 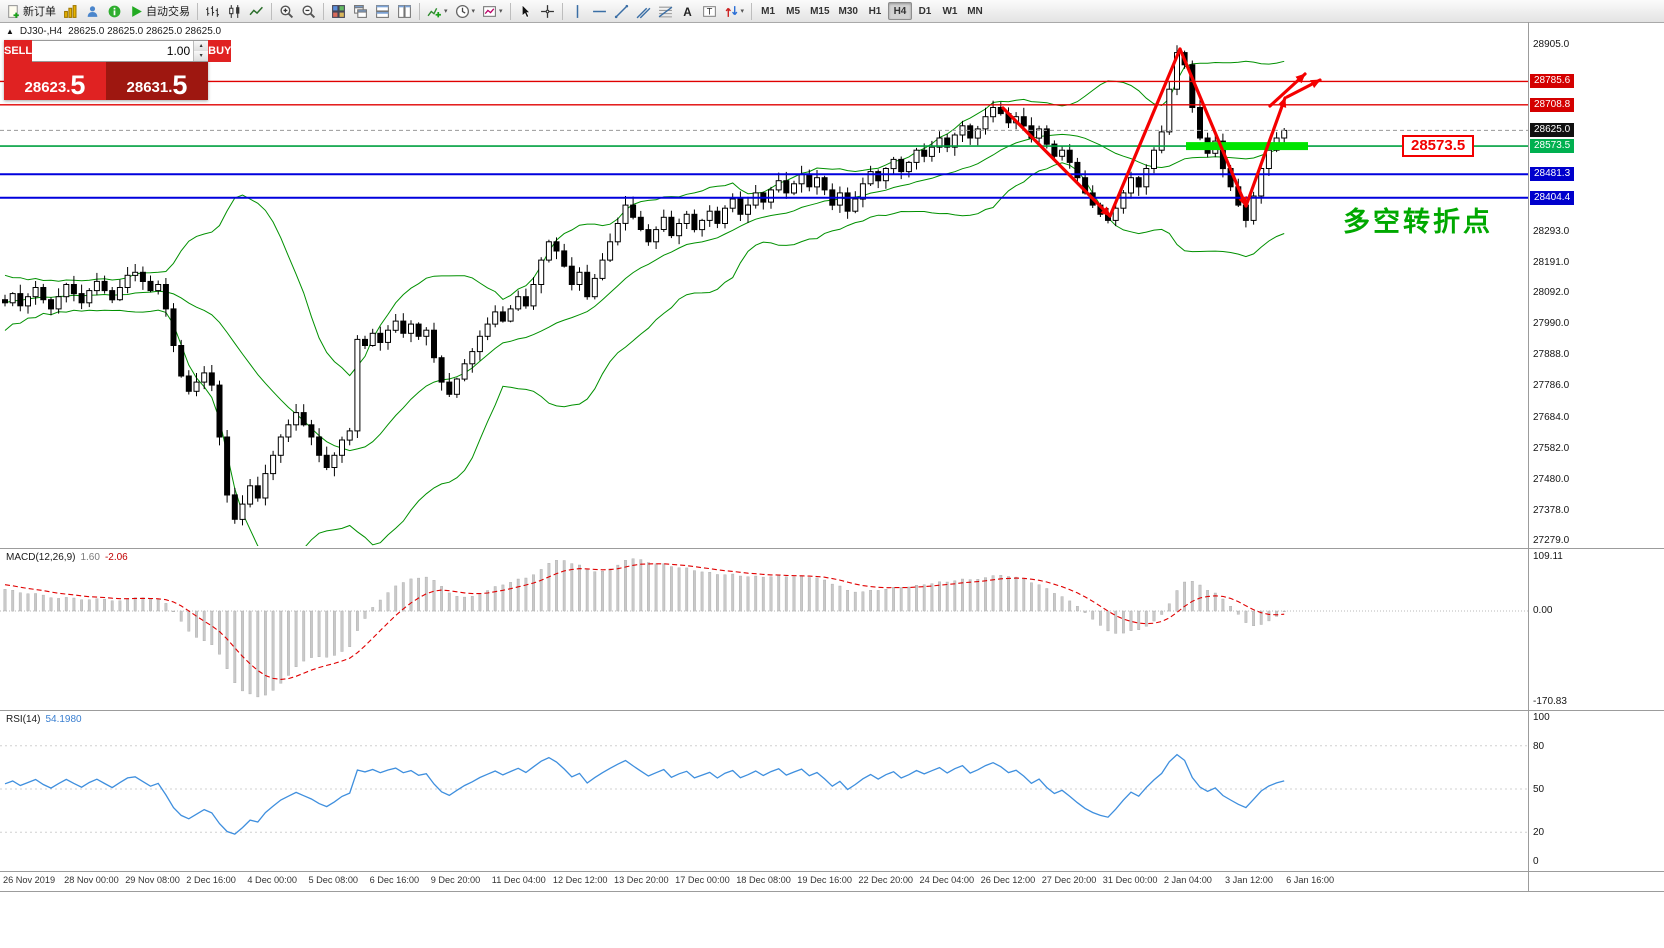 I want to click on buy-price-button: 28631. 5, so click(x=157, y=81).